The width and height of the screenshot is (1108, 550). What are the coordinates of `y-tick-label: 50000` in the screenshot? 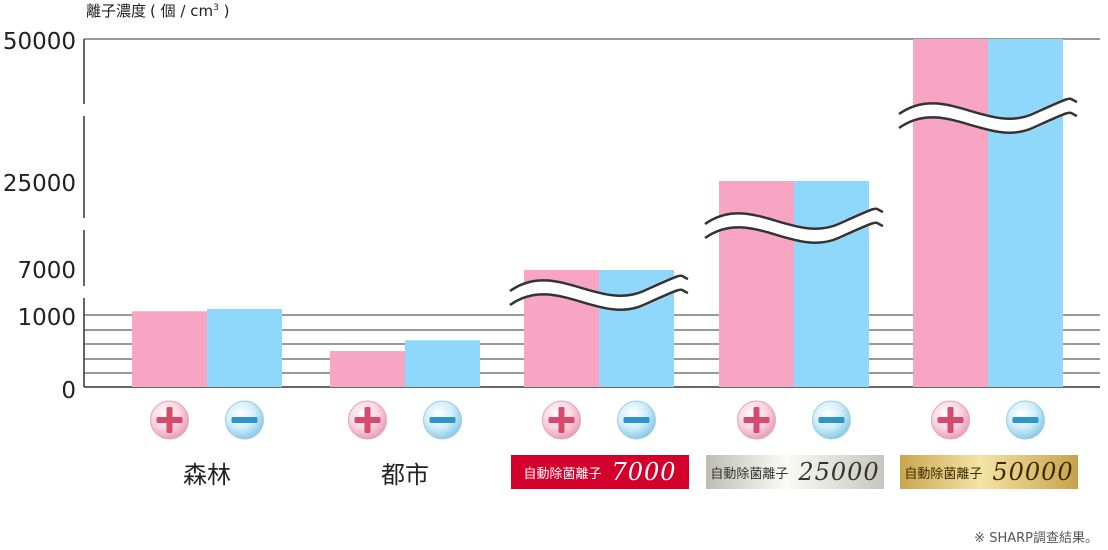 It's located at (39, 42).